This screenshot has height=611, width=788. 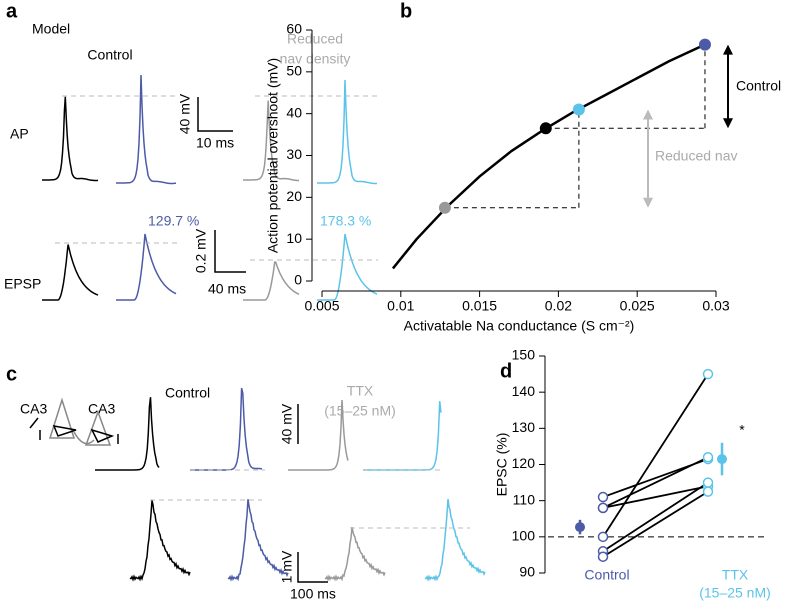 I want to click on percent-label: 178.3 %, so click(x=345, y=221).